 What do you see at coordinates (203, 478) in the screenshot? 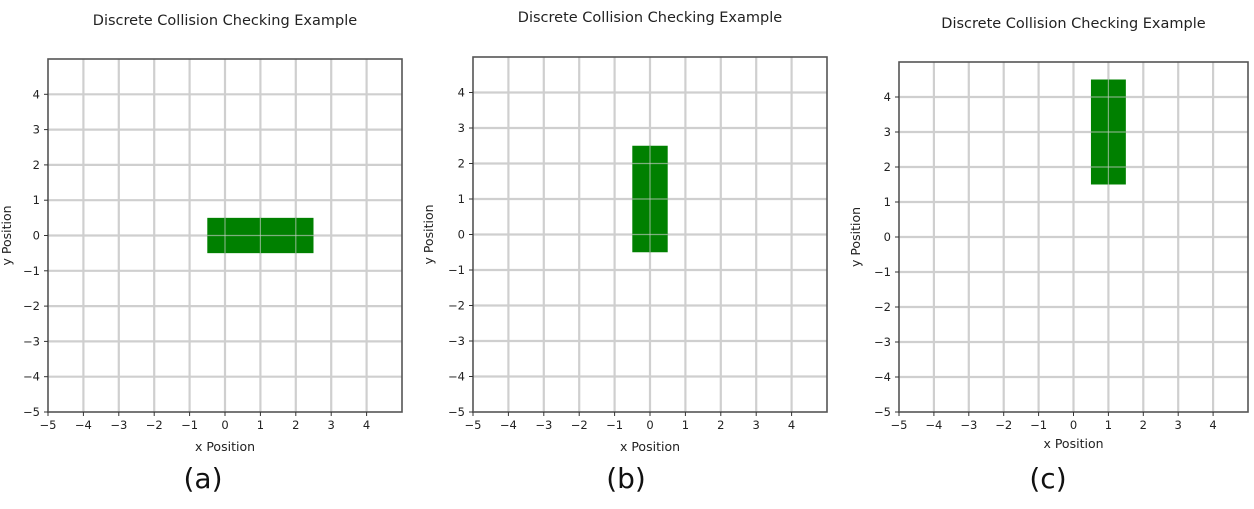
I see `panel-caption: (a)` at bounding box center [203, 478].